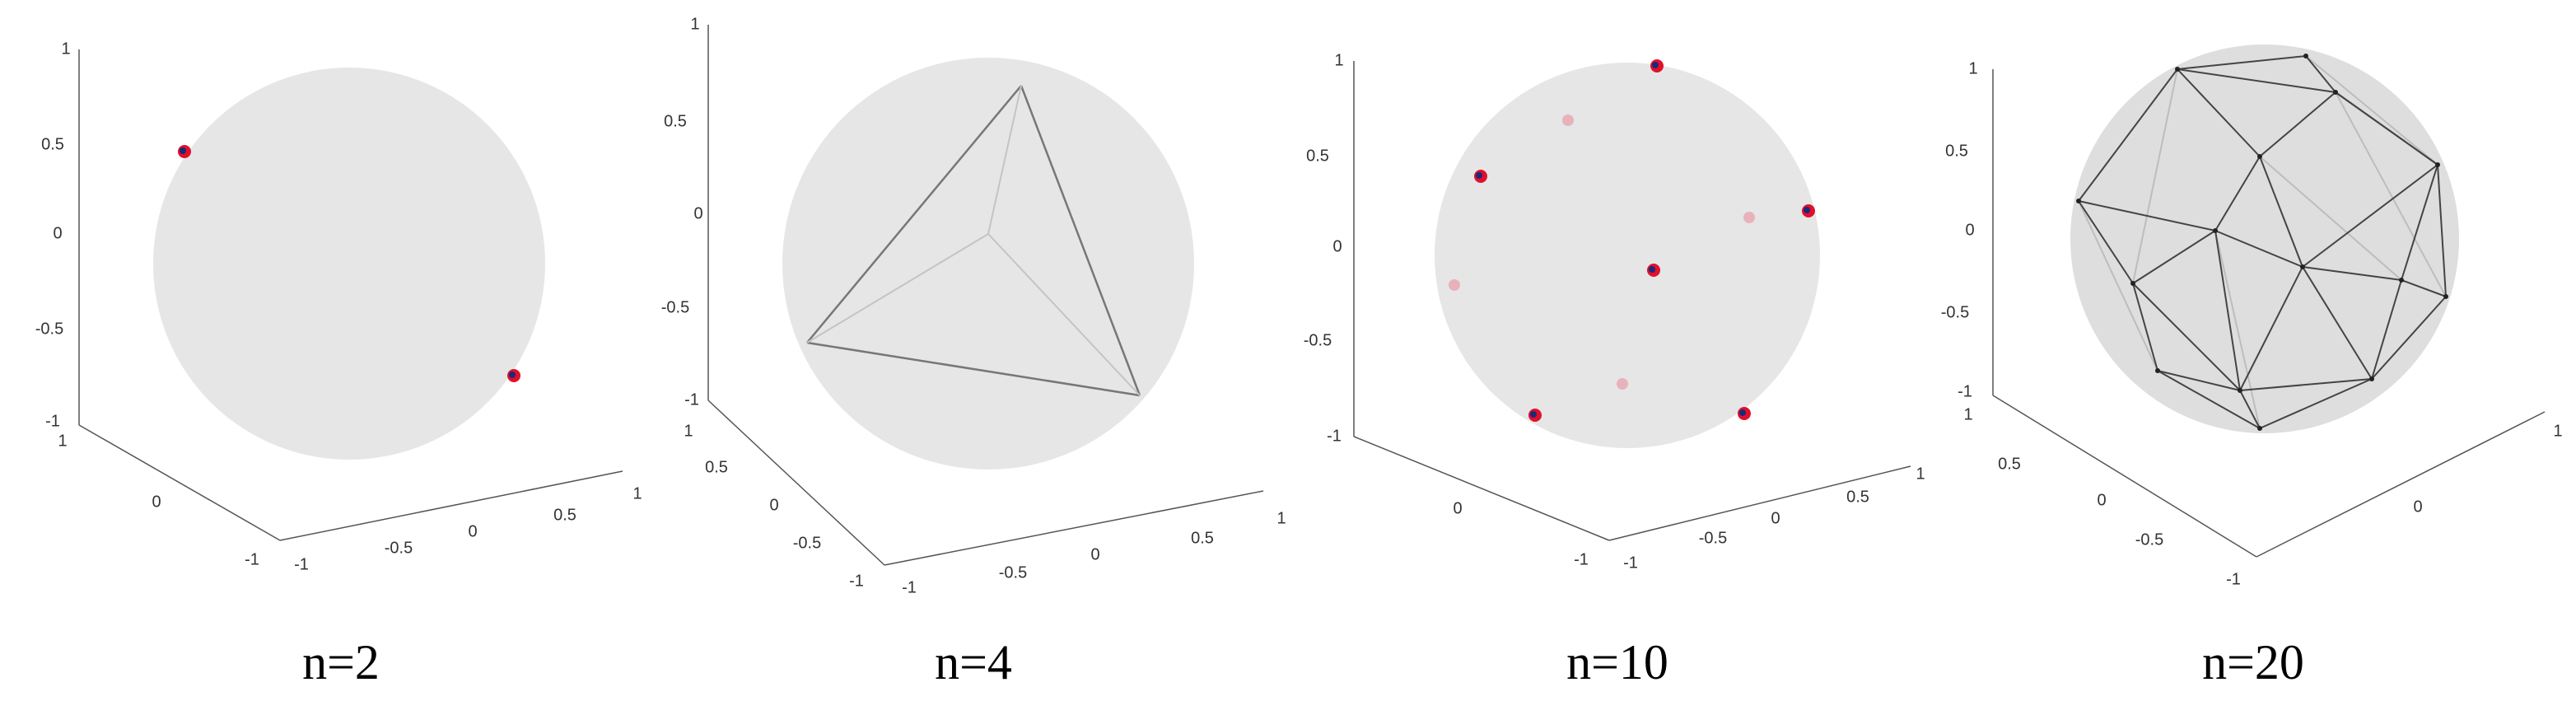 The width and height of the screenshot is (2576, 715). What do you see at coordinates (2253, 662) in the screenshot?
I see `caption: n=20` at bounding box center [2253, 662].